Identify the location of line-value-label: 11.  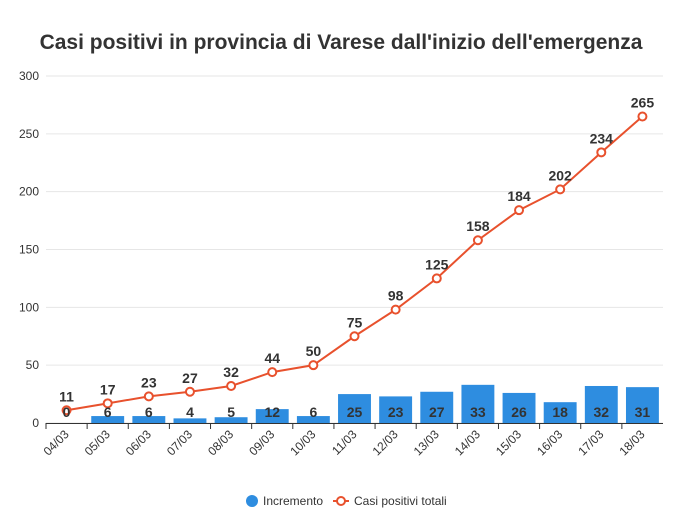
(66, 396).